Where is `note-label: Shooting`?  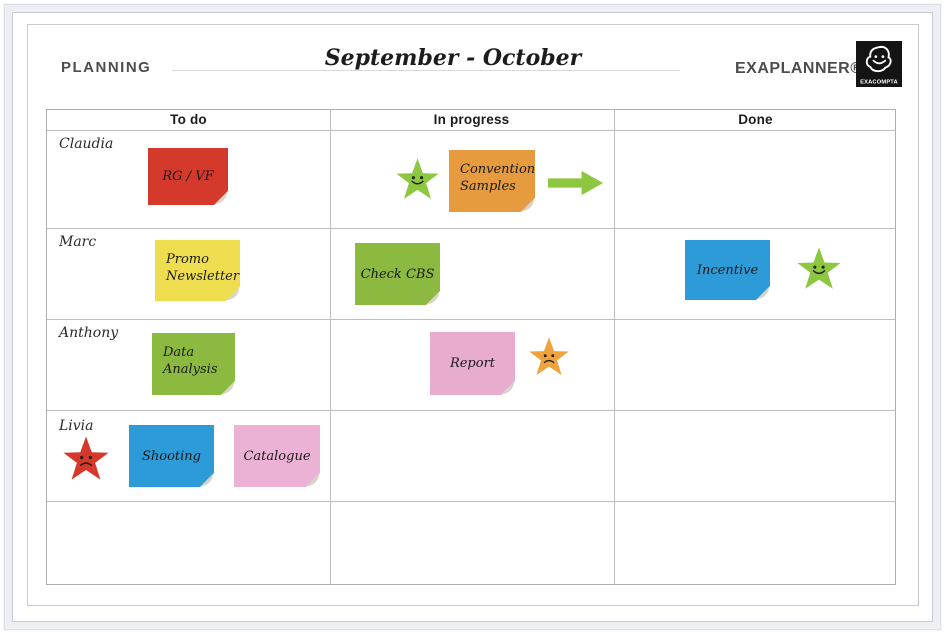 note-label: Shooting is located at coordinates (171, 456).